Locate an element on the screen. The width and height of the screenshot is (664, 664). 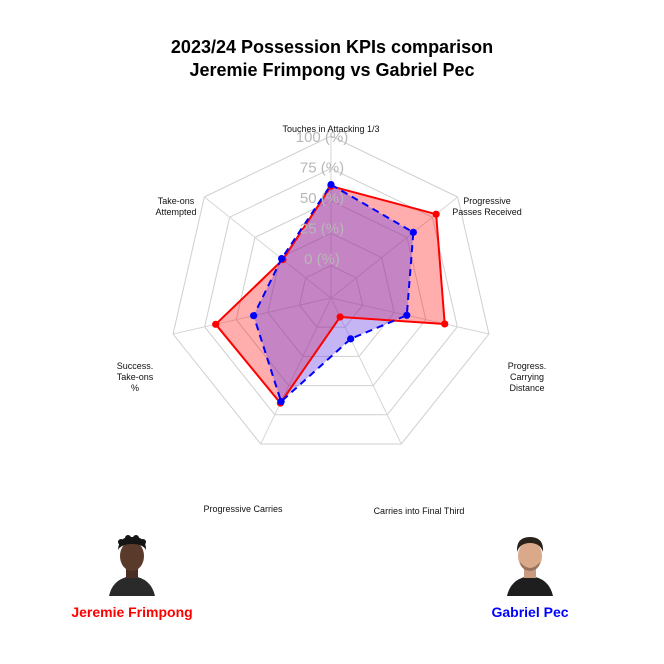
chart-title-line2: Jeremie Frimpong vs Gabriel Pec is located at coordinates (332, 70).